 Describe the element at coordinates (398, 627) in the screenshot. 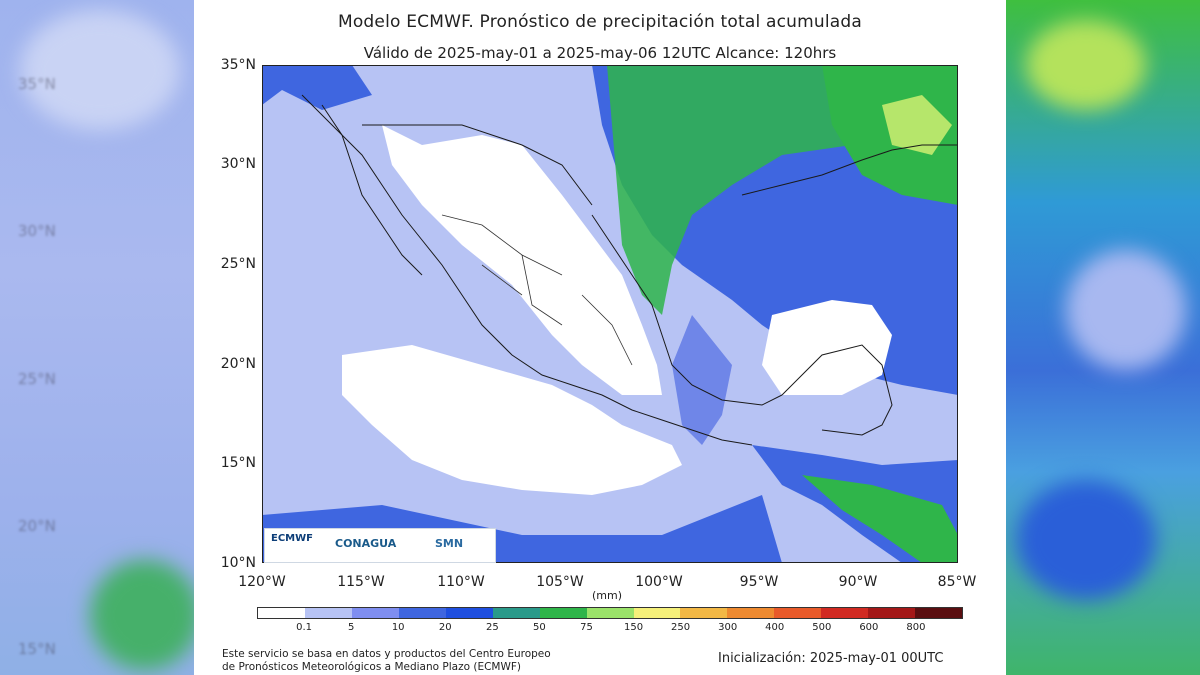

I see `colorbar-tick-label: 10` at that location.